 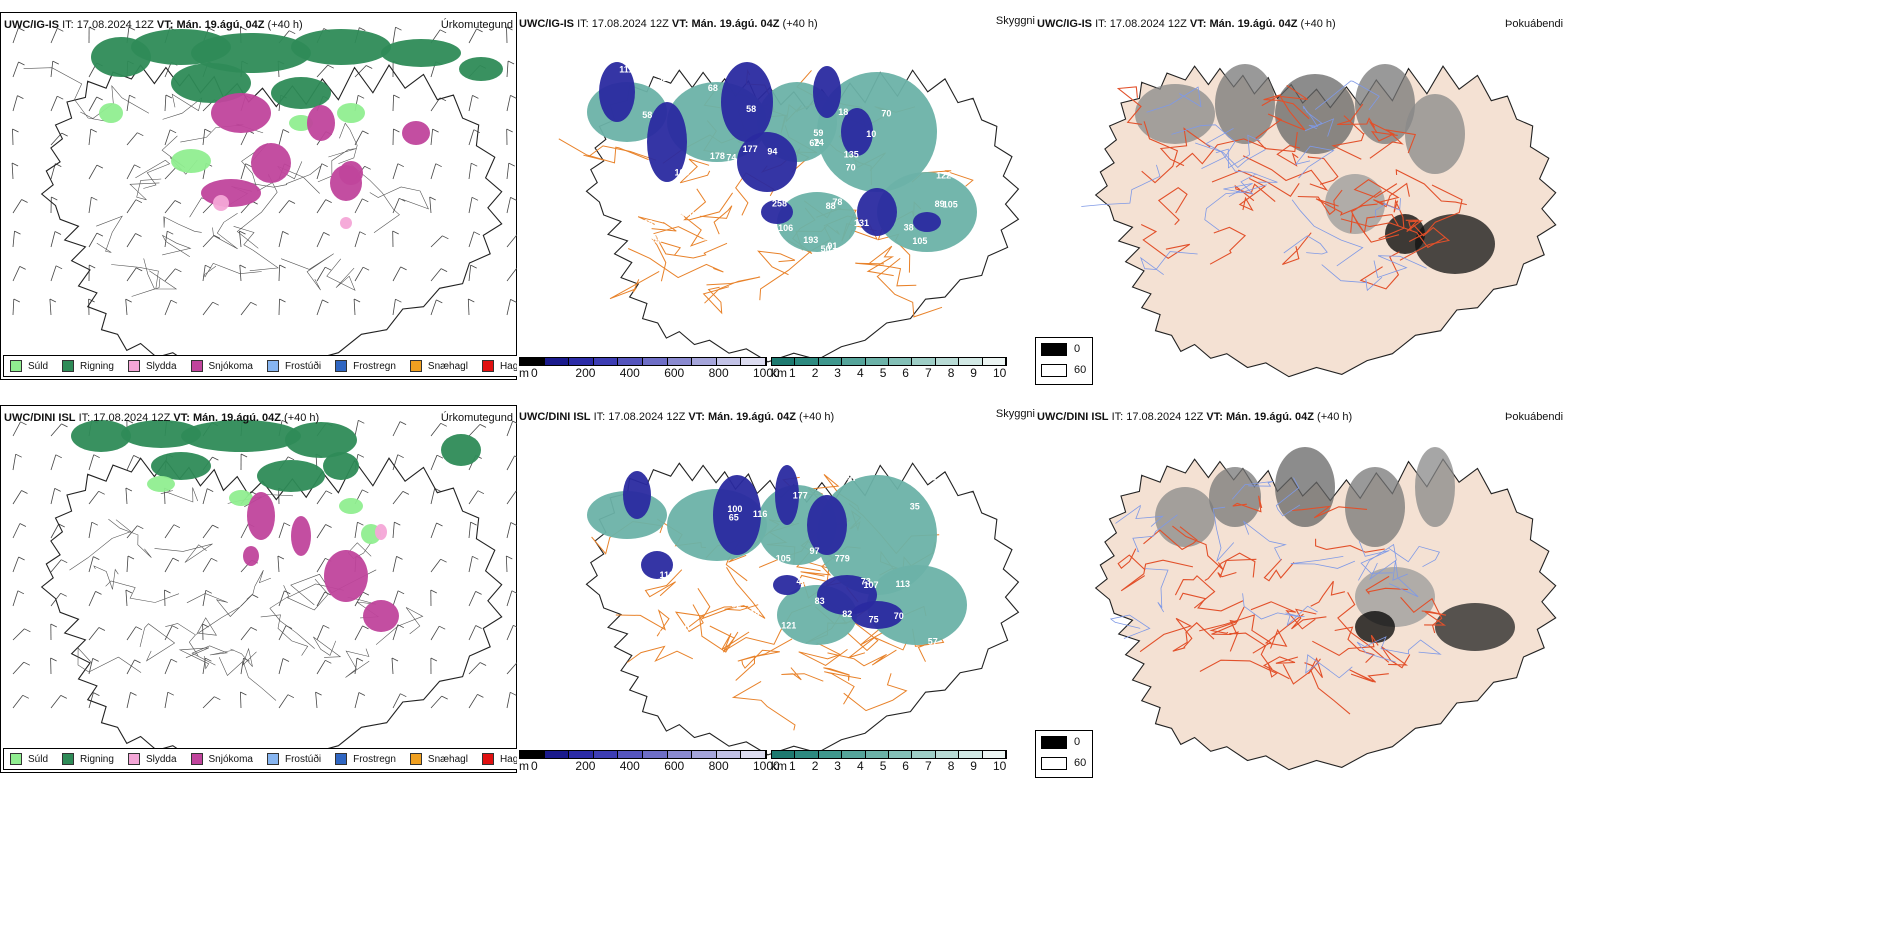 What do you see at coordinates (826, 249) in the screenshot?
I see `ceiling-value-label: 50` at bounding box center [826, 249].